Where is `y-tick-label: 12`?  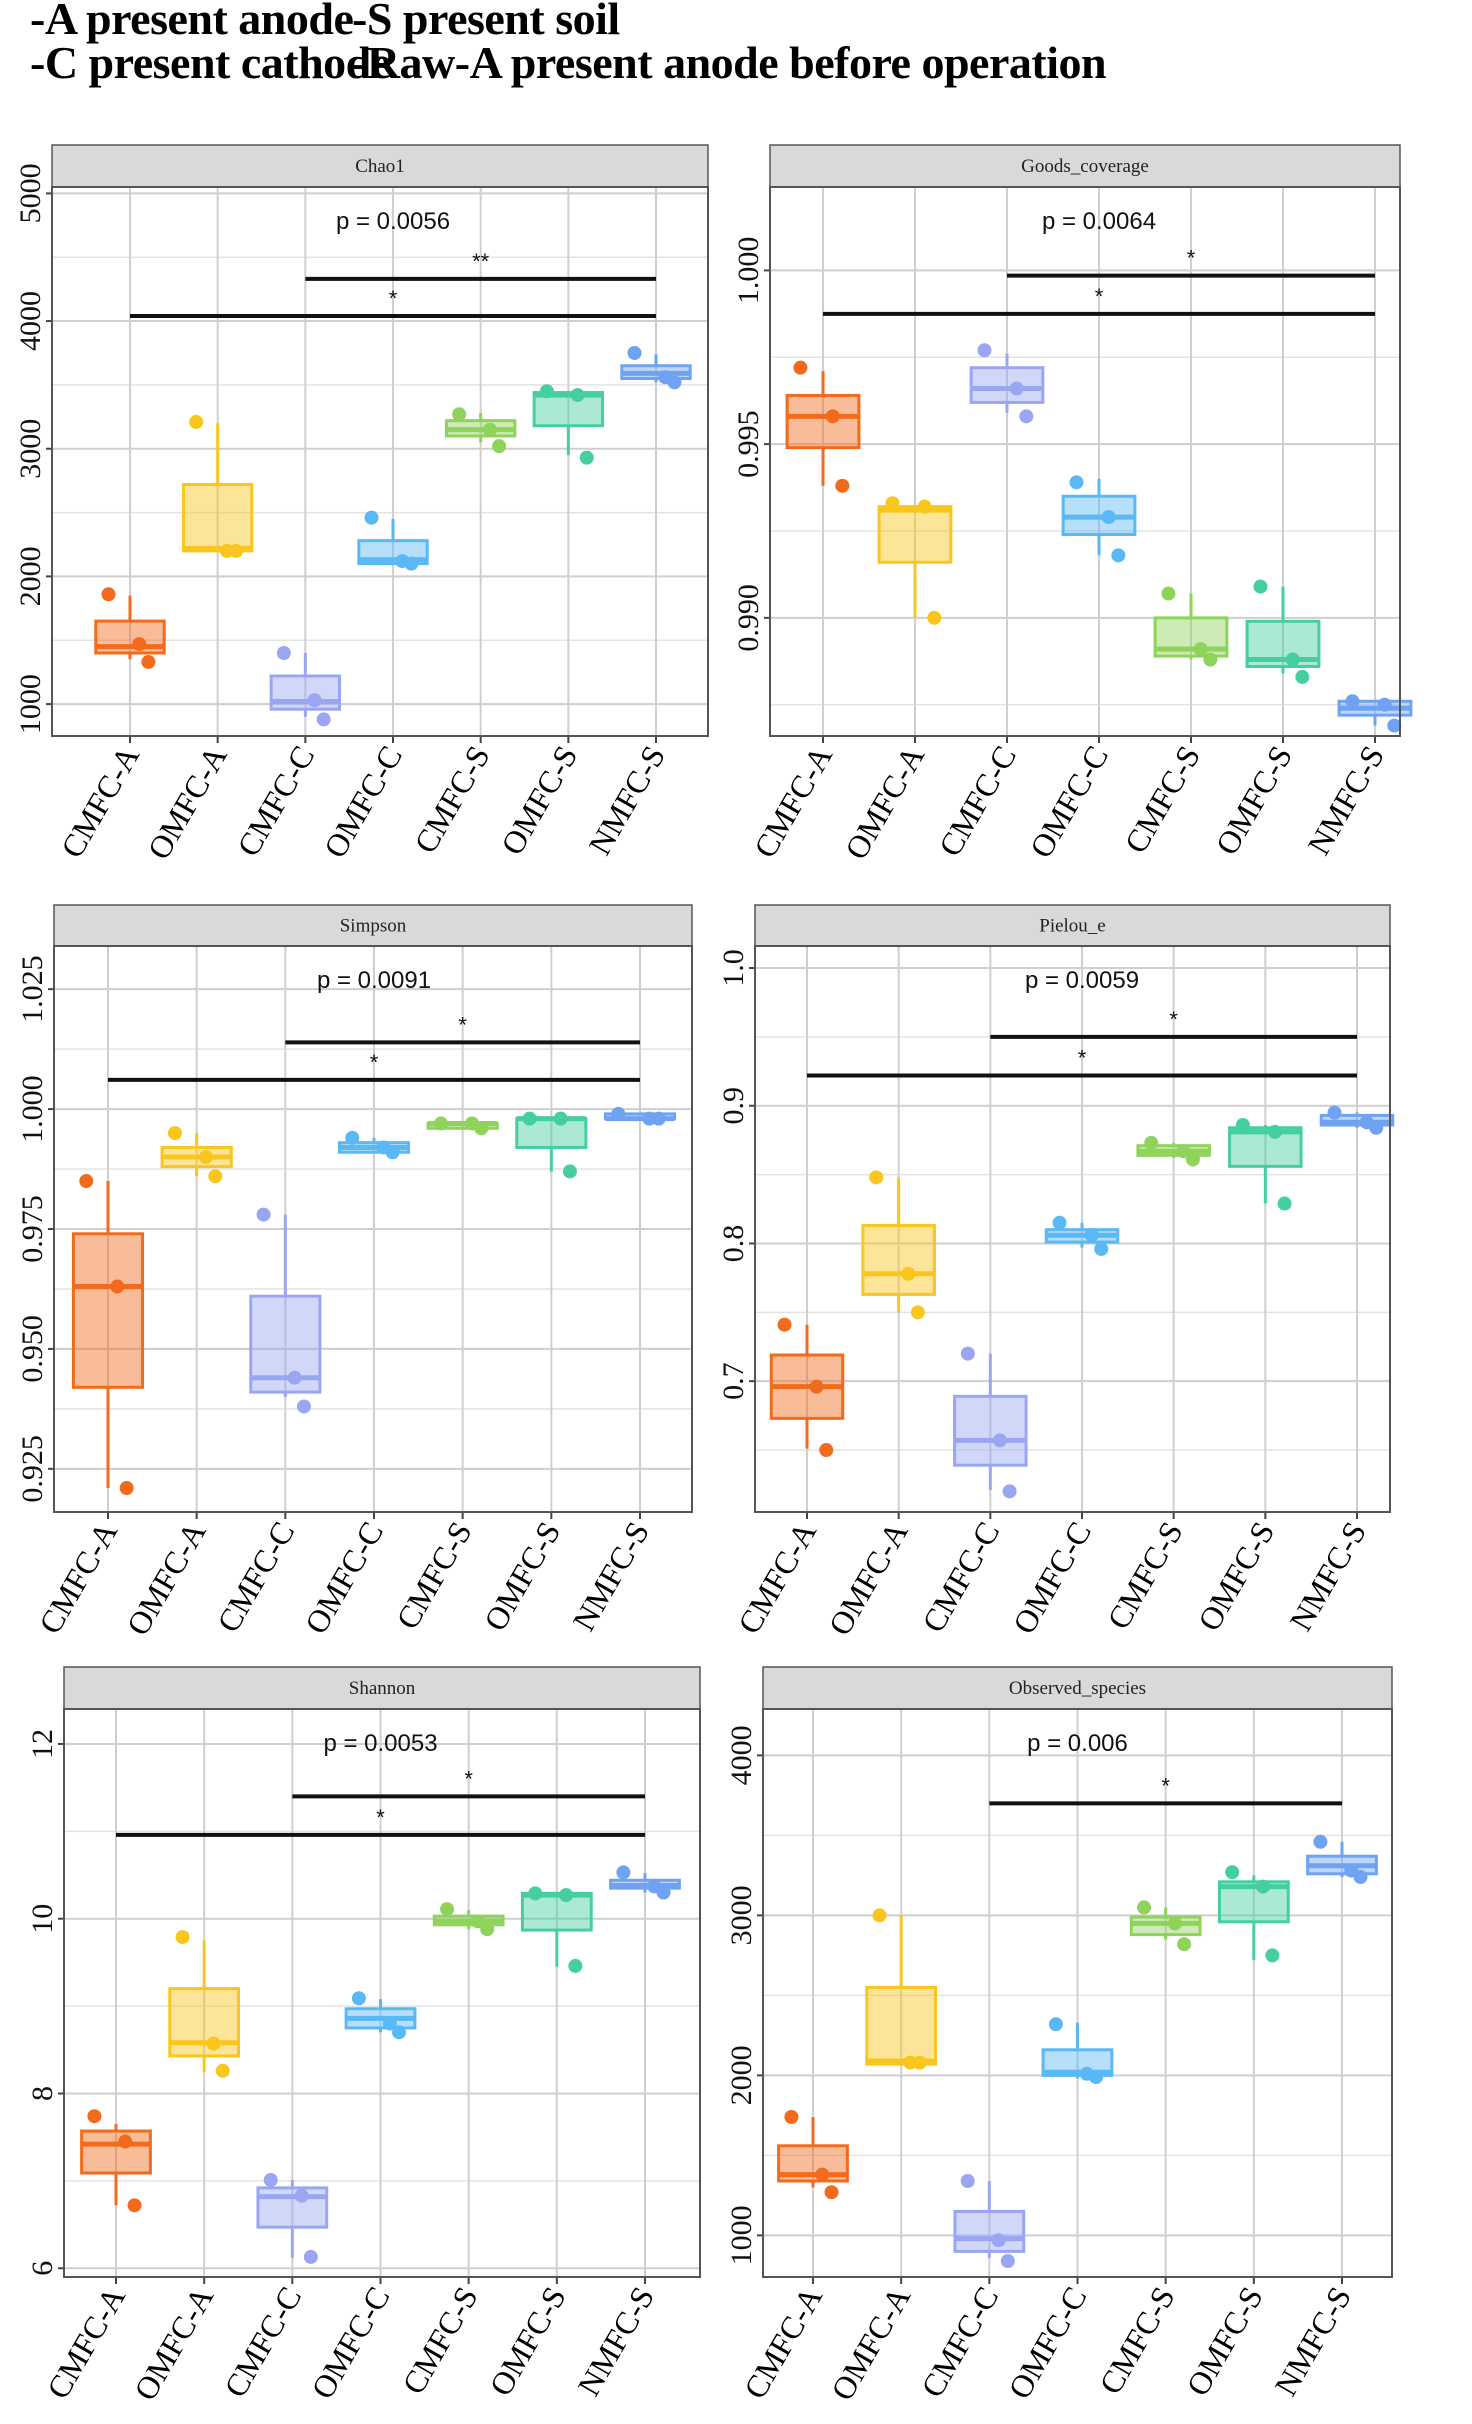
y-tick-label: 12 is located at coordinates (42, 1744).